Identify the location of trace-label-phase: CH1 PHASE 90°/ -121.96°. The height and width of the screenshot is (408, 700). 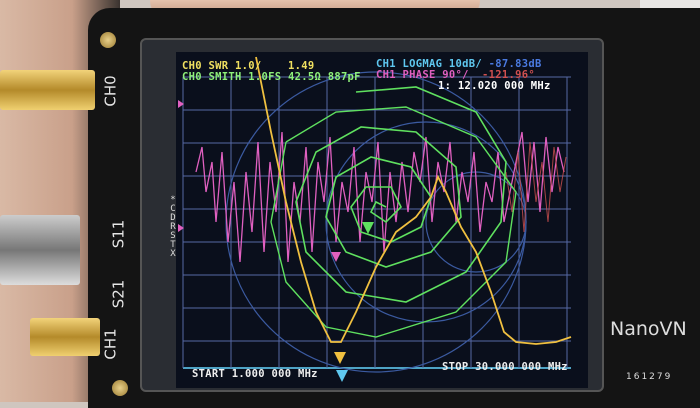
(455, 75).